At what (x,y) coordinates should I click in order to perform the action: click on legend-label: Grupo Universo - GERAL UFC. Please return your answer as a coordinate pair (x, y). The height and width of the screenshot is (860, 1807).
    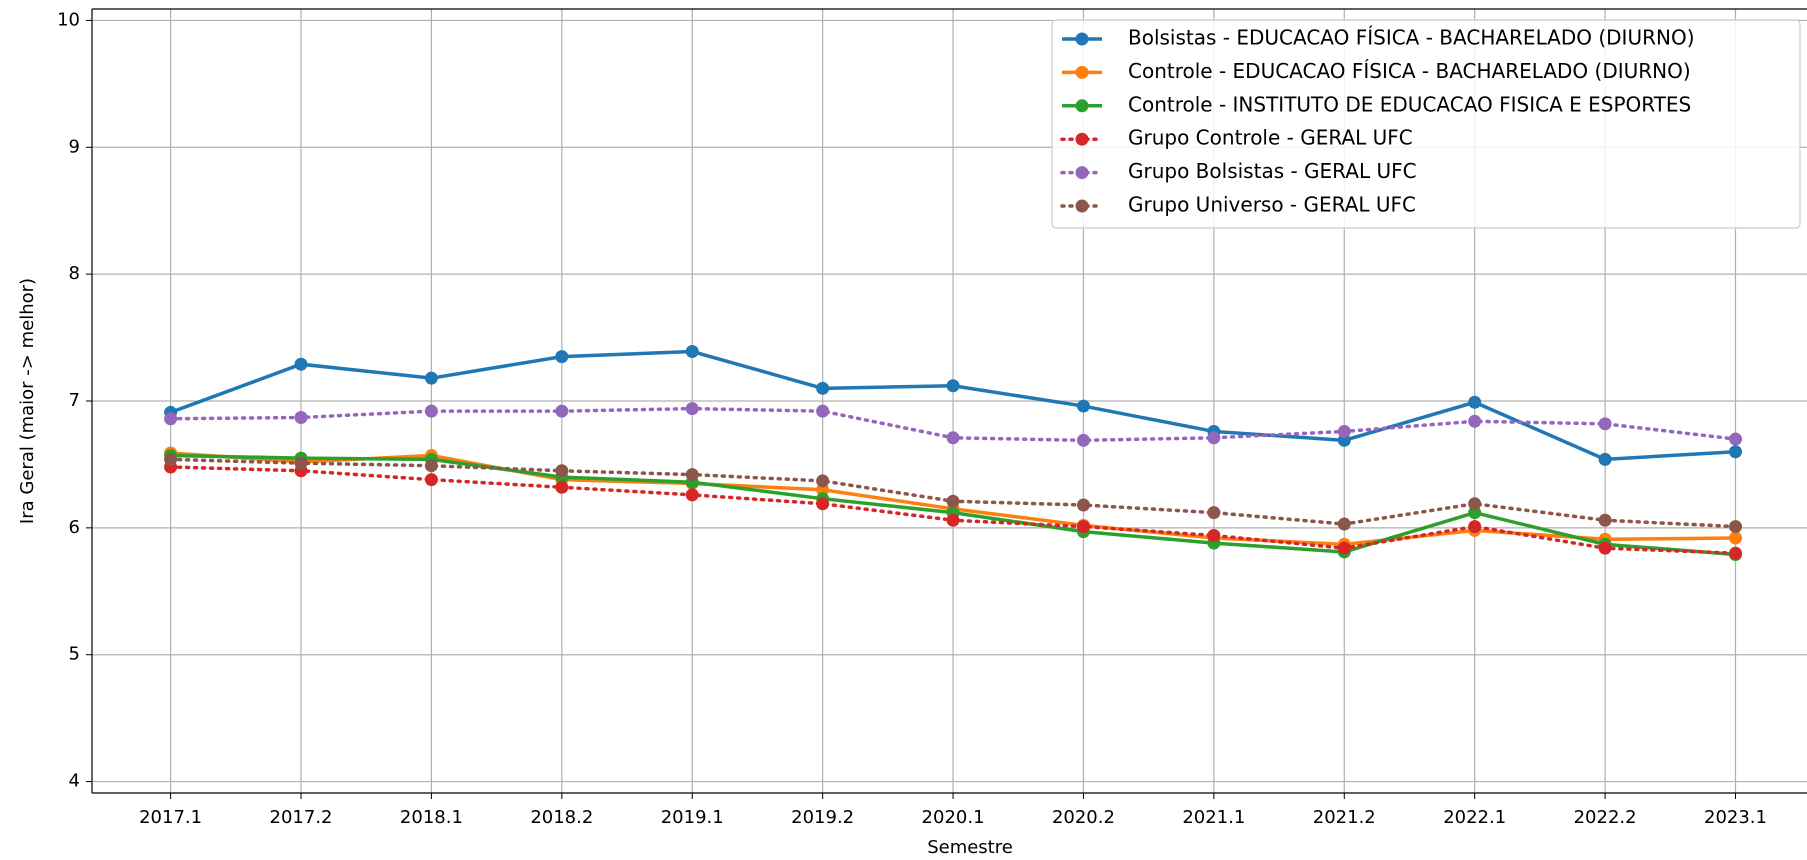
    Looking at the image, I should click on (1272, 205).